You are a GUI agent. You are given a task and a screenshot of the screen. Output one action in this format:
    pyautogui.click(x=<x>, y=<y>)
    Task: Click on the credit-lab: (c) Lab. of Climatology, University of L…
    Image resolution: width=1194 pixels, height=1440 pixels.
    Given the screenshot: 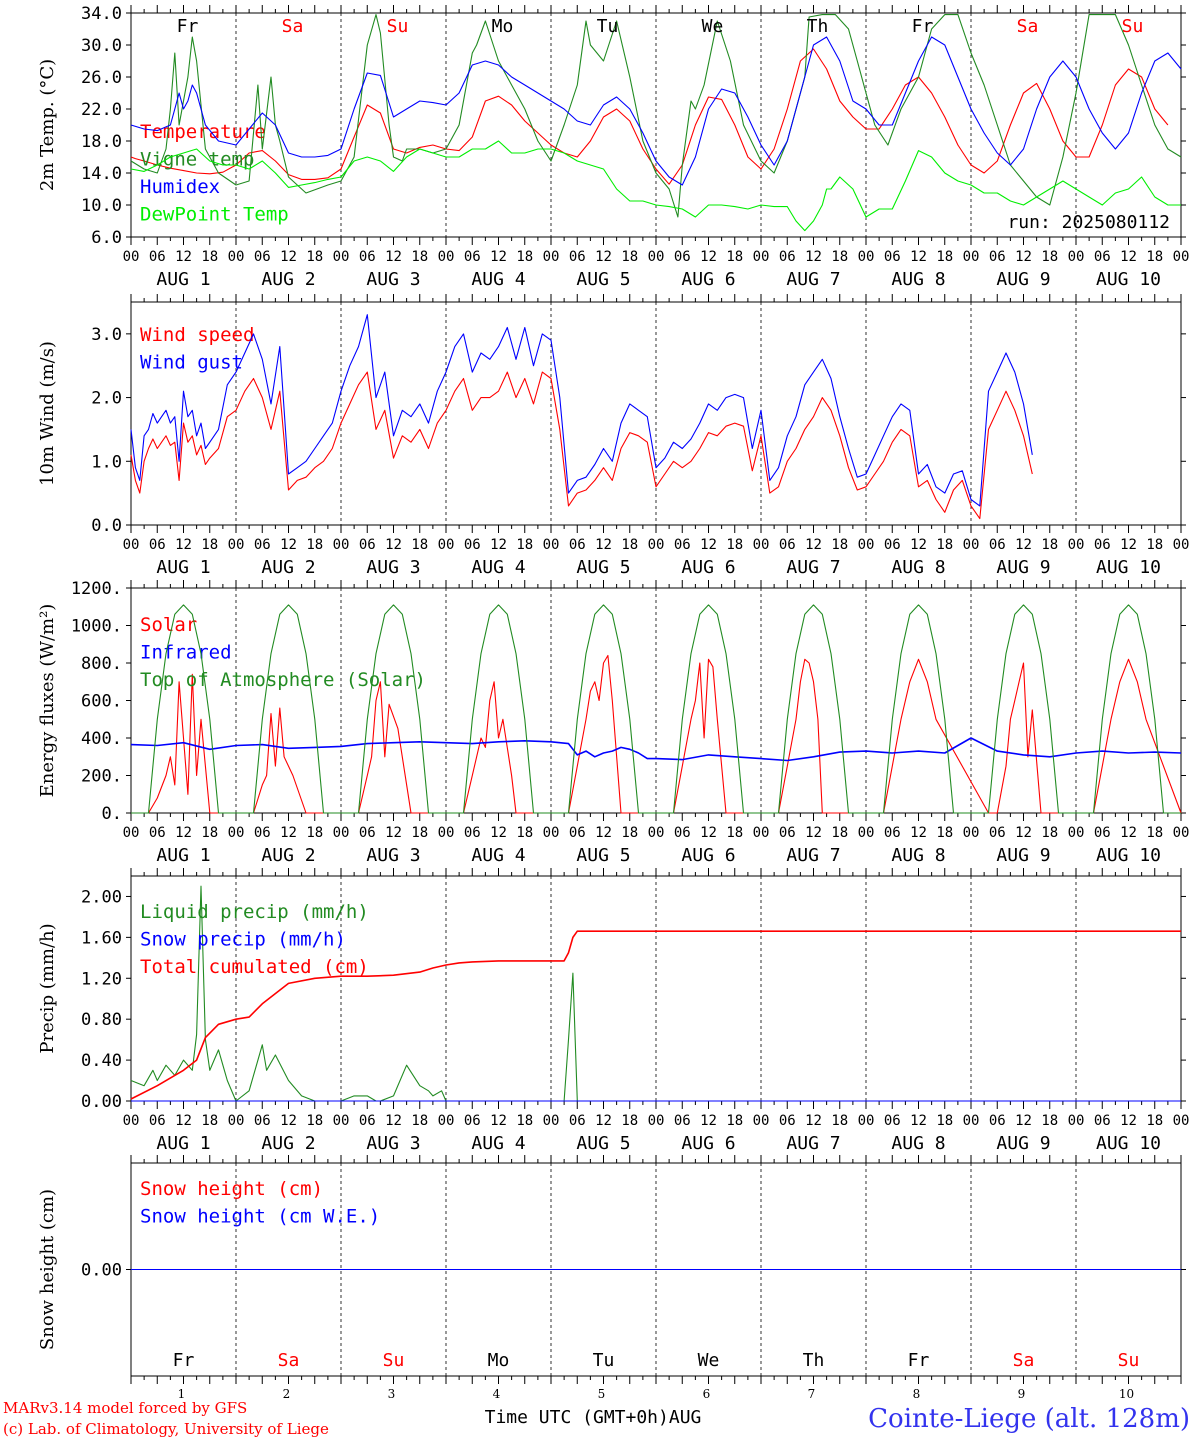 What is the action you would take?
    pyautogui.click(x=166, y=1429)
    